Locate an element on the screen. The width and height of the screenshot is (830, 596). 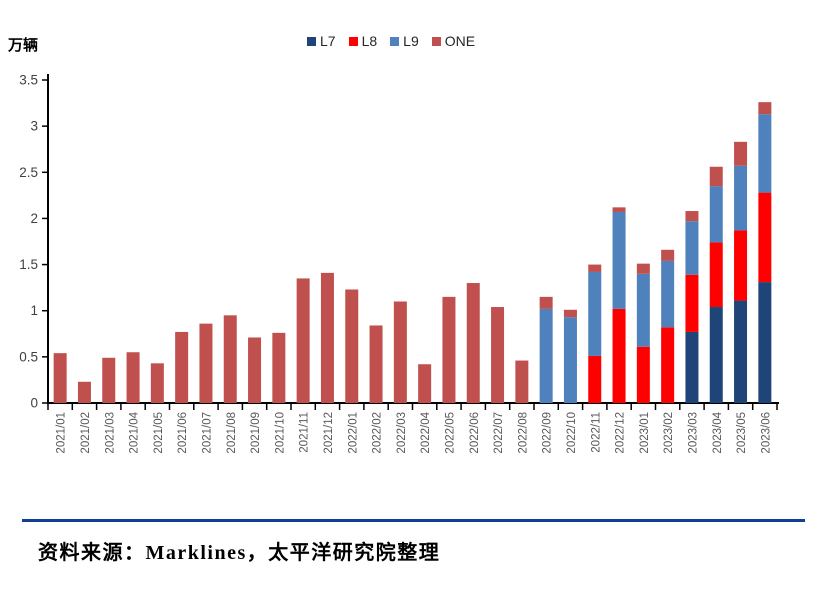
chart-legend: L7 L8 L9 ONE is located at coordinates (391, 41).